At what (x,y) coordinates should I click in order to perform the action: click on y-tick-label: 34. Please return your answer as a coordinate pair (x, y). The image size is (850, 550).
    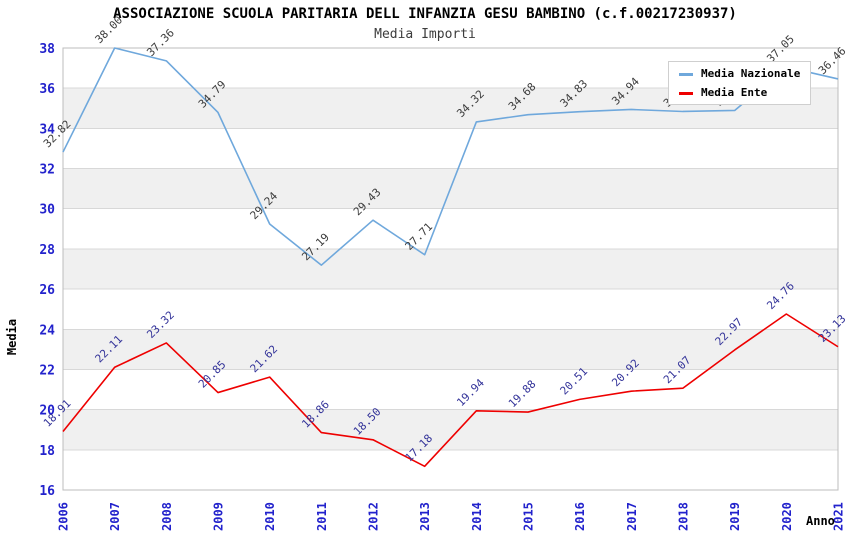
    Looking at the image, I should click on (47, 129).